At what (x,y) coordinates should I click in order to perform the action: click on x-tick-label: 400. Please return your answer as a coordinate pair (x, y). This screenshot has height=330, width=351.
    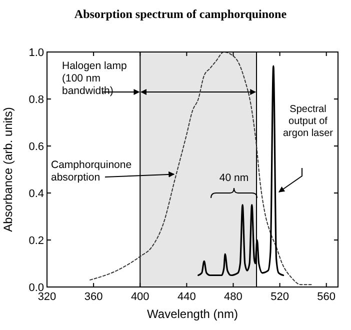
    Looking at the image, I should click on (140, 297).